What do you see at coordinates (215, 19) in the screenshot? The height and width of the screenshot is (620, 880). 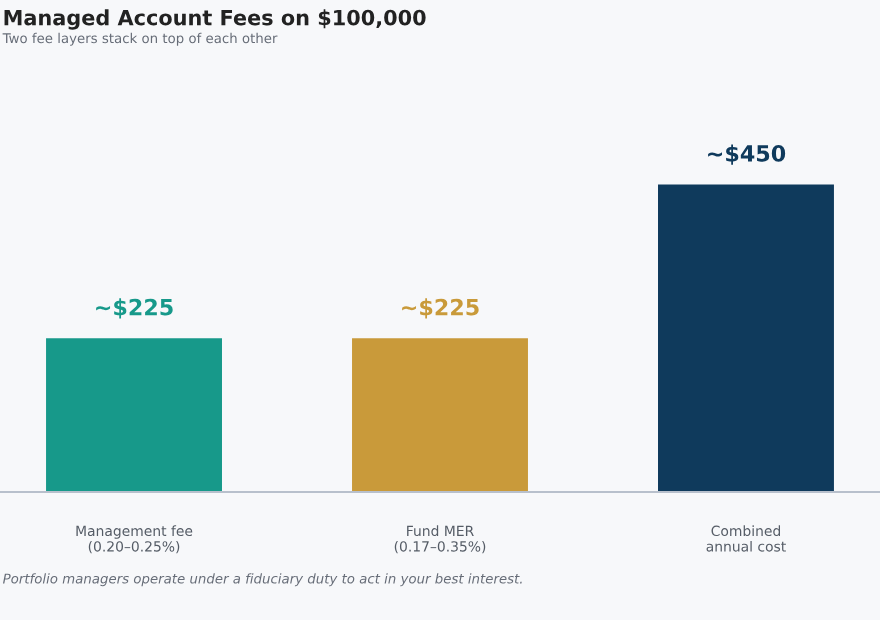 I see `chart-title: Managed Account Fees on $100,000` at bounding box center [215, 19].